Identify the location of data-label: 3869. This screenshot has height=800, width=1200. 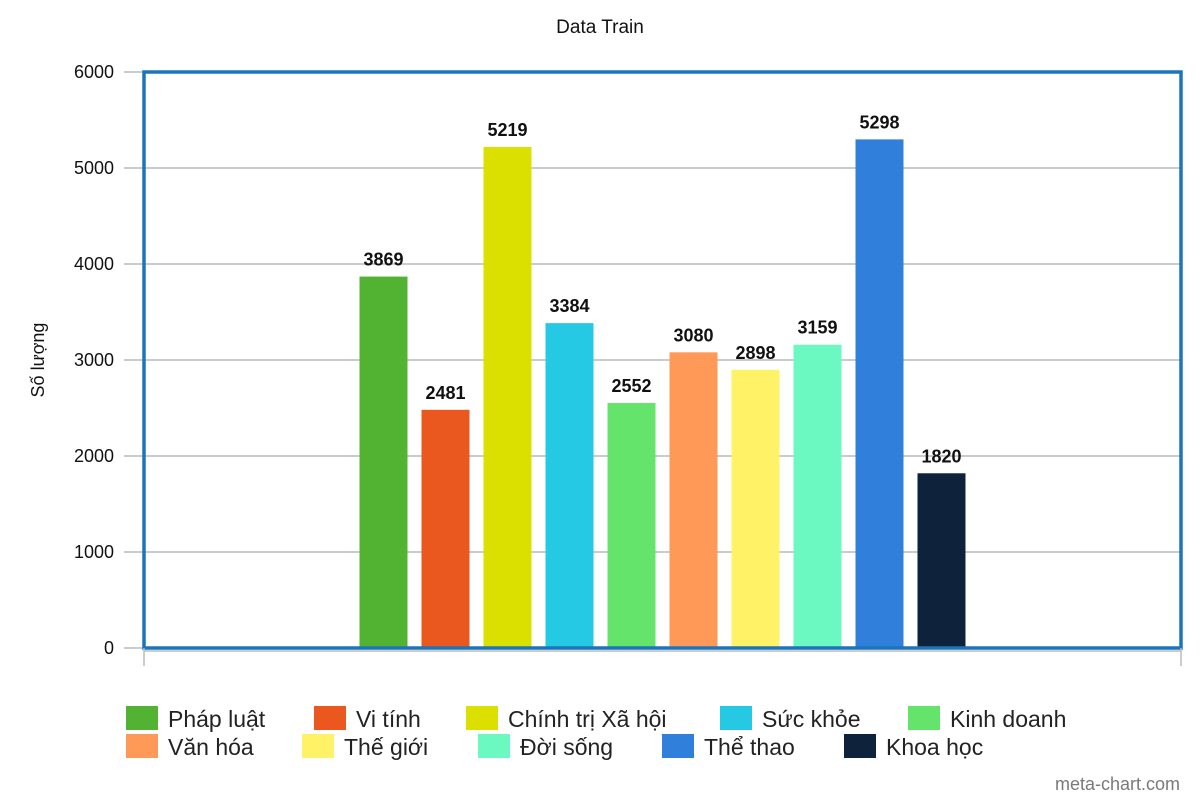
(383, 260).